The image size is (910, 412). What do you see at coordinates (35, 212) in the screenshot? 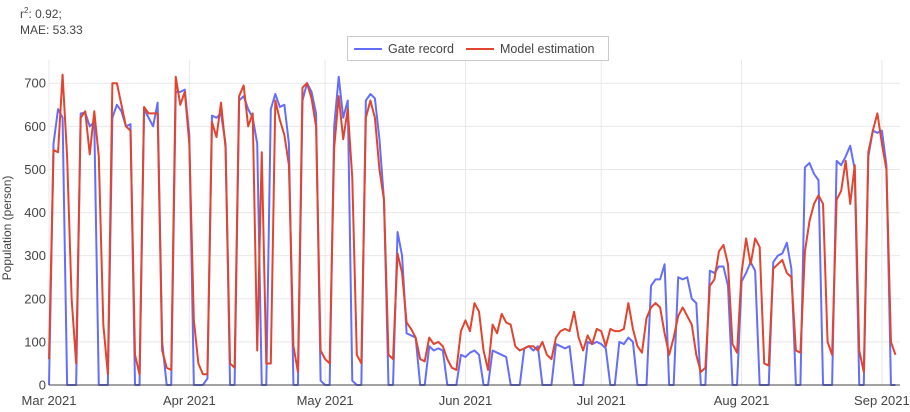
I see `y-tick-label: 400` at bounding box center [35, 212].